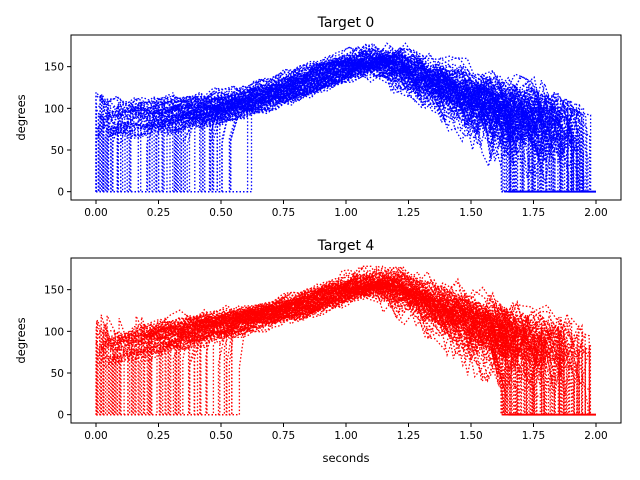 The image size is (640, 480). What do you see at coordinates (346, 246) in the screenshot?
I see `chart-title: Target 4` at bounding box center [346, 246].